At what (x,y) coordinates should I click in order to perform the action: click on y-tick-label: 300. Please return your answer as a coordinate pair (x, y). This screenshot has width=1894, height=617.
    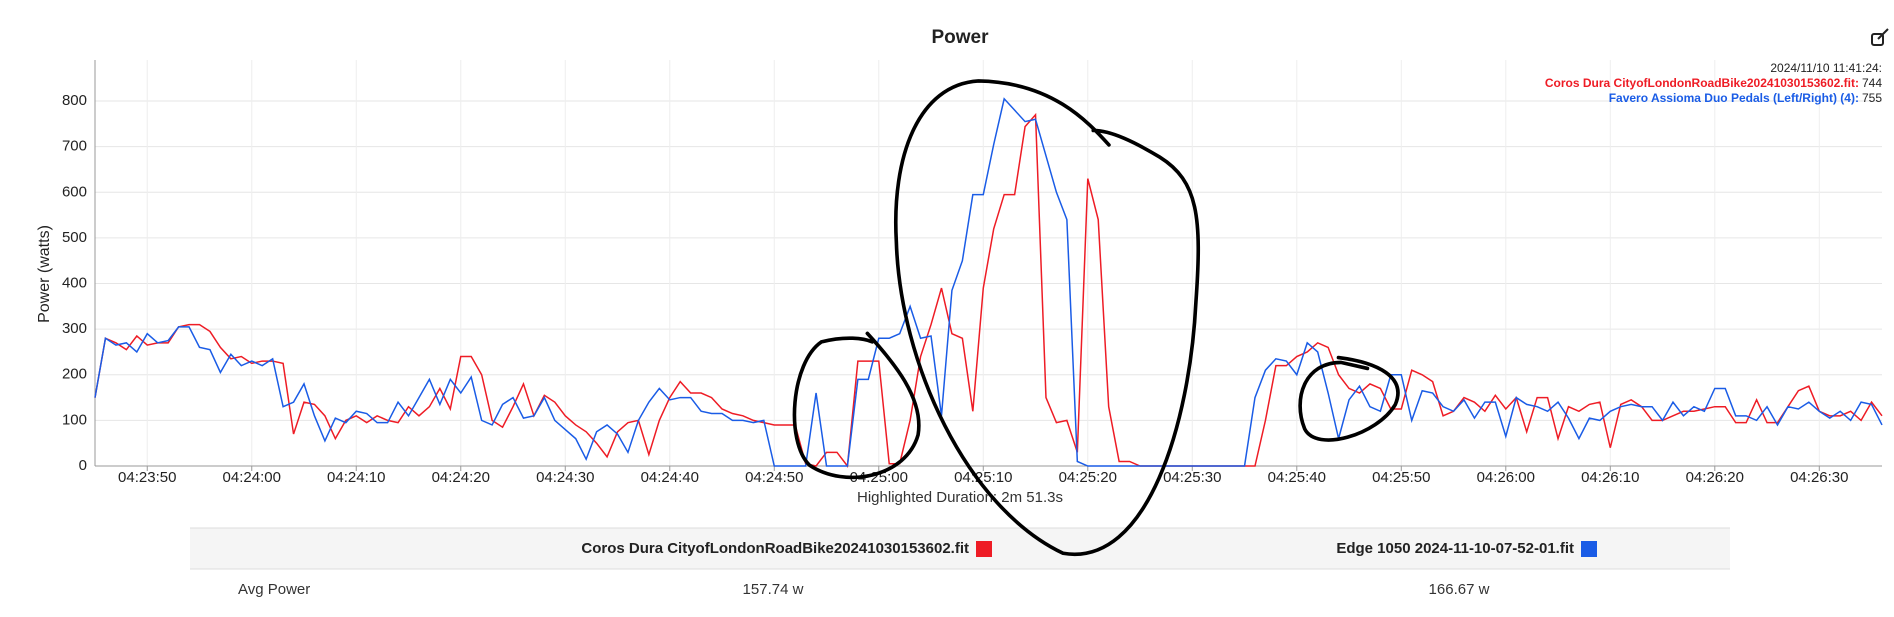
    Looking at the image, I should click on (74, 328).